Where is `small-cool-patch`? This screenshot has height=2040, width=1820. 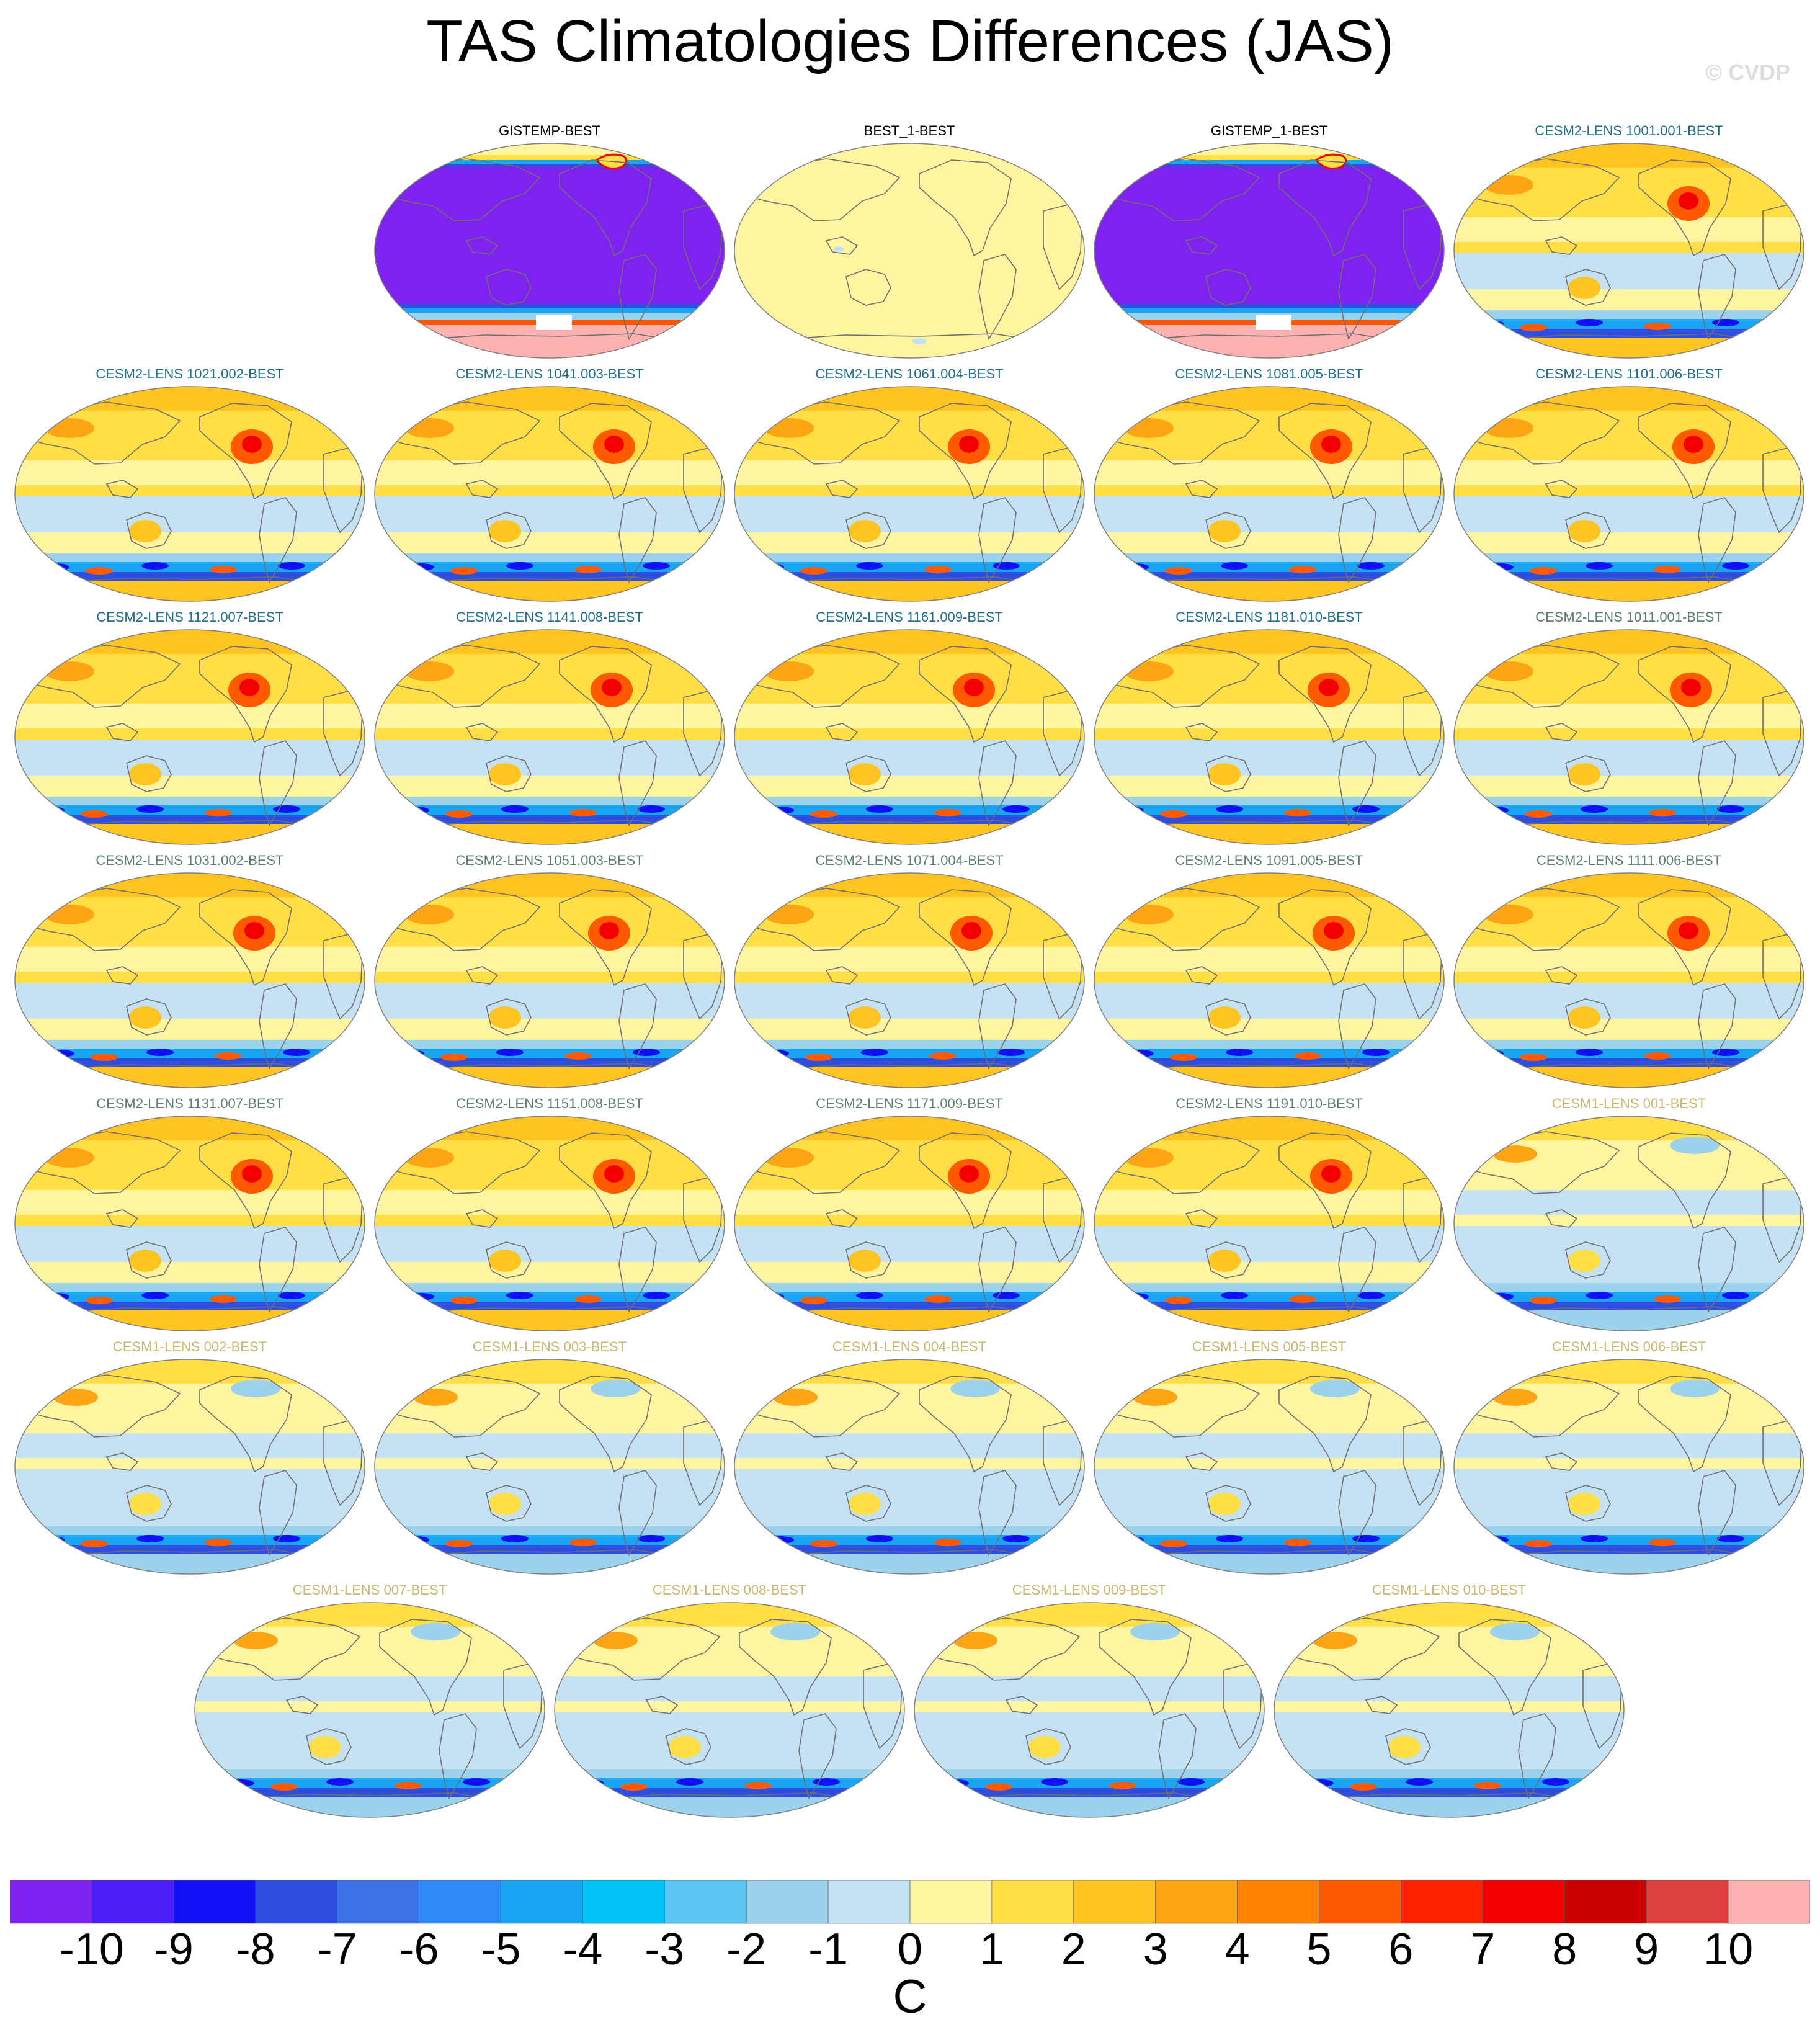 small-cool-patch is located at coordinates (919, 341).